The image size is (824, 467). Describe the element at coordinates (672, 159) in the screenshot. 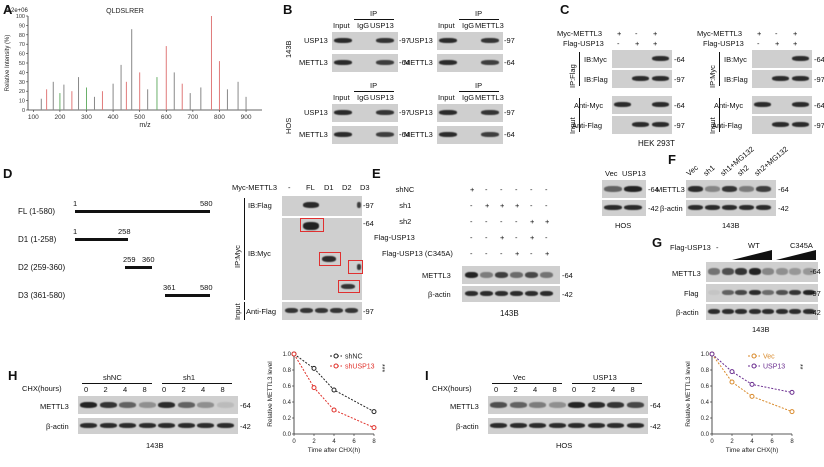

I see `panel-label-f: F` at that location.